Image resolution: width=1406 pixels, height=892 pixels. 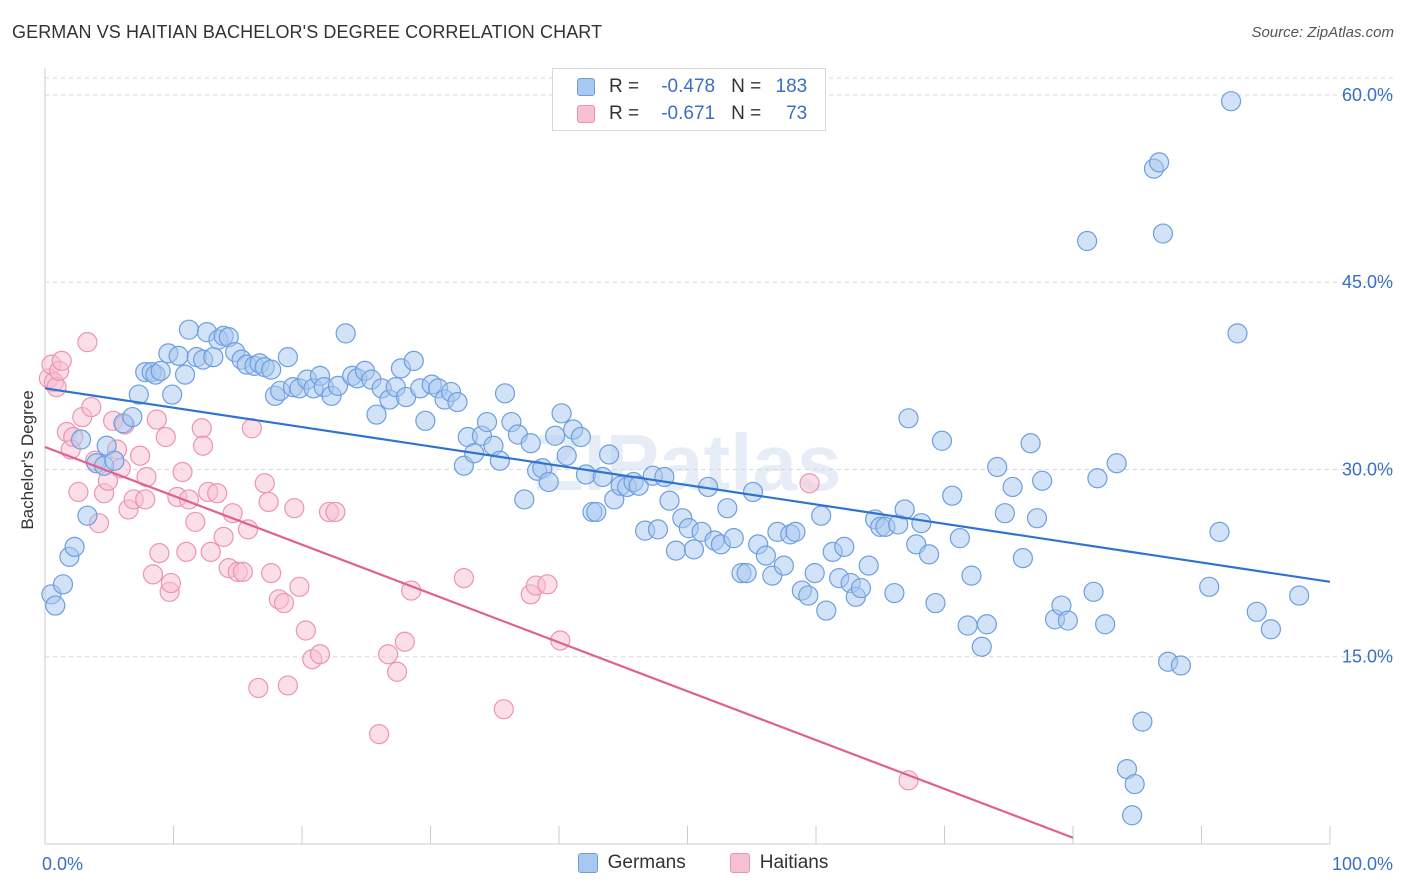 What do you see at coordinates (1322, 32) in the screenshot?
I see `source-label: Source: ZipAtlas.com` at bounding box center [1322, 32].